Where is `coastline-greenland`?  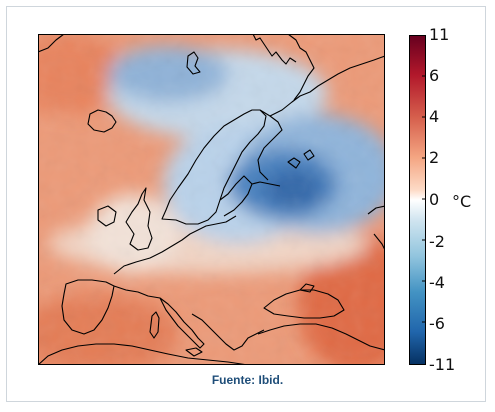
coastline-greenland is located at coordinates (51, 43).